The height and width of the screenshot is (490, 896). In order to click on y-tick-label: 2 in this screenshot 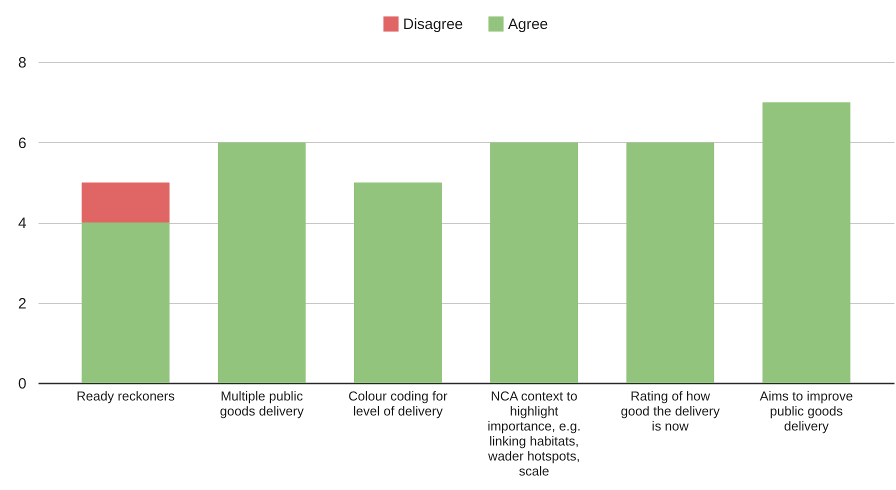, I will do `click(22, 303)`.